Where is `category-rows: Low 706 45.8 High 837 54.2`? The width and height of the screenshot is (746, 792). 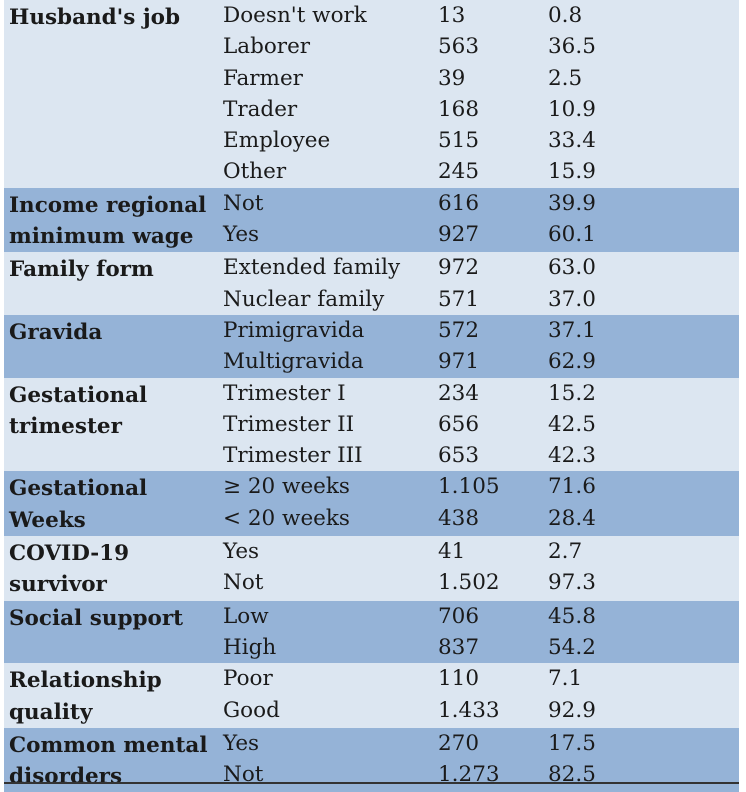
category-rows: Low 706 45.8 High 837 54.2 is located at coordinates (478, 632).